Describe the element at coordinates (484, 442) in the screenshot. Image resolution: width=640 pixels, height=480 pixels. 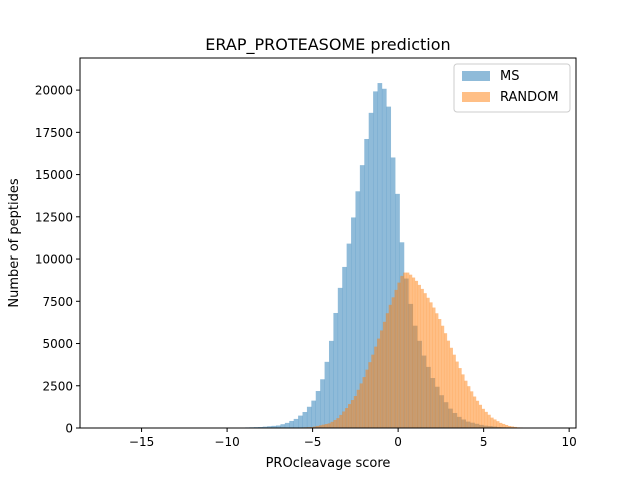
I see `x-tick-label: 5` at that location.